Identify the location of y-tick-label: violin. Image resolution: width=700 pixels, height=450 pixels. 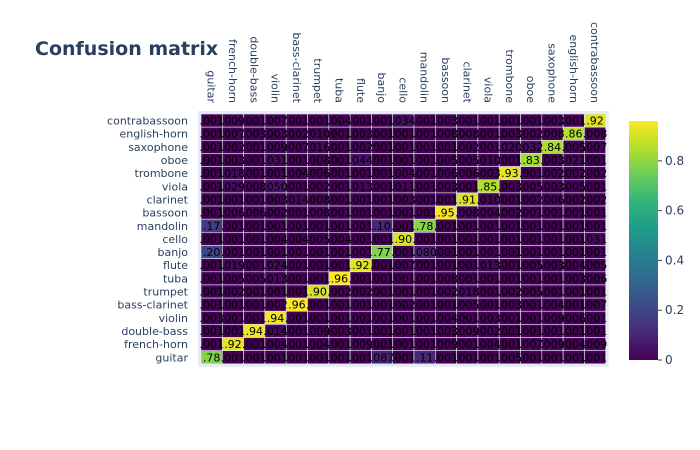
(173, 318).